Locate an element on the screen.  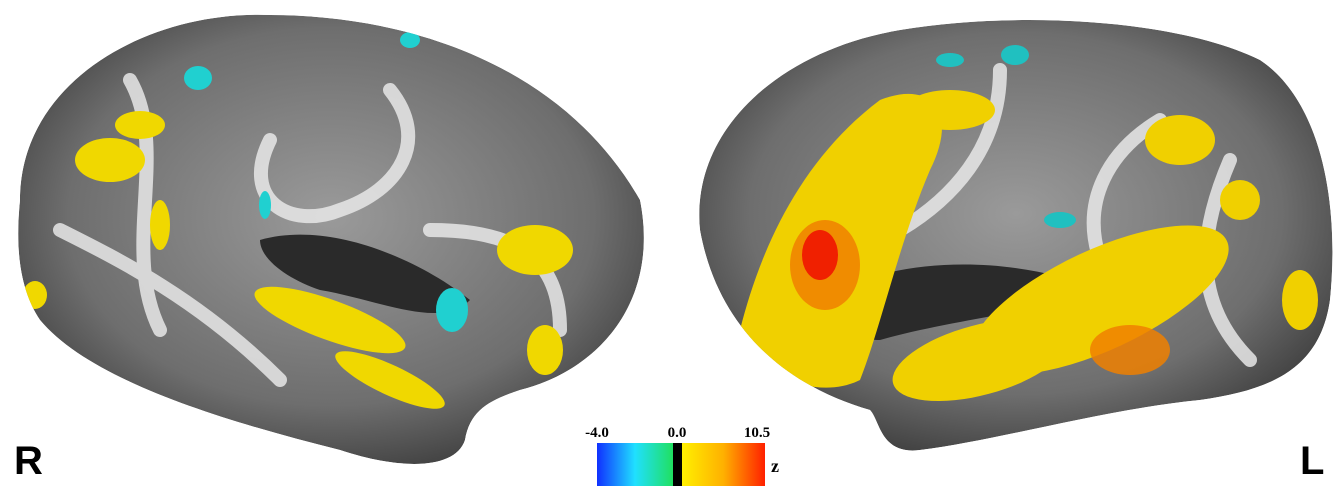
hemisphere-label: R is located at coordinates (28, 461).